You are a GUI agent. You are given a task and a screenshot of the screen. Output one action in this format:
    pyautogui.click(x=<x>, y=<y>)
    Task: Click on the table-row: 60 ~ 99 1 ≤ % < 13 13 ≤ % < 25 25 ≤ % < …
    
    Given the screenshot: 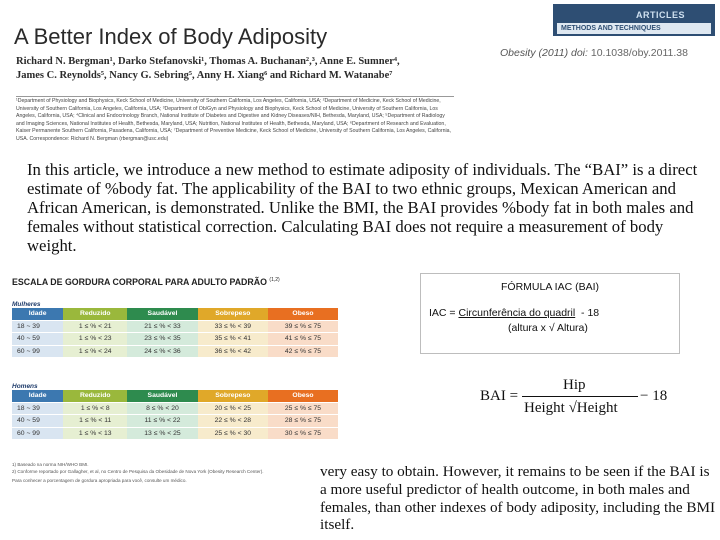 What is the action you would take?
    pyautogui.click(x=175, y=433)
    